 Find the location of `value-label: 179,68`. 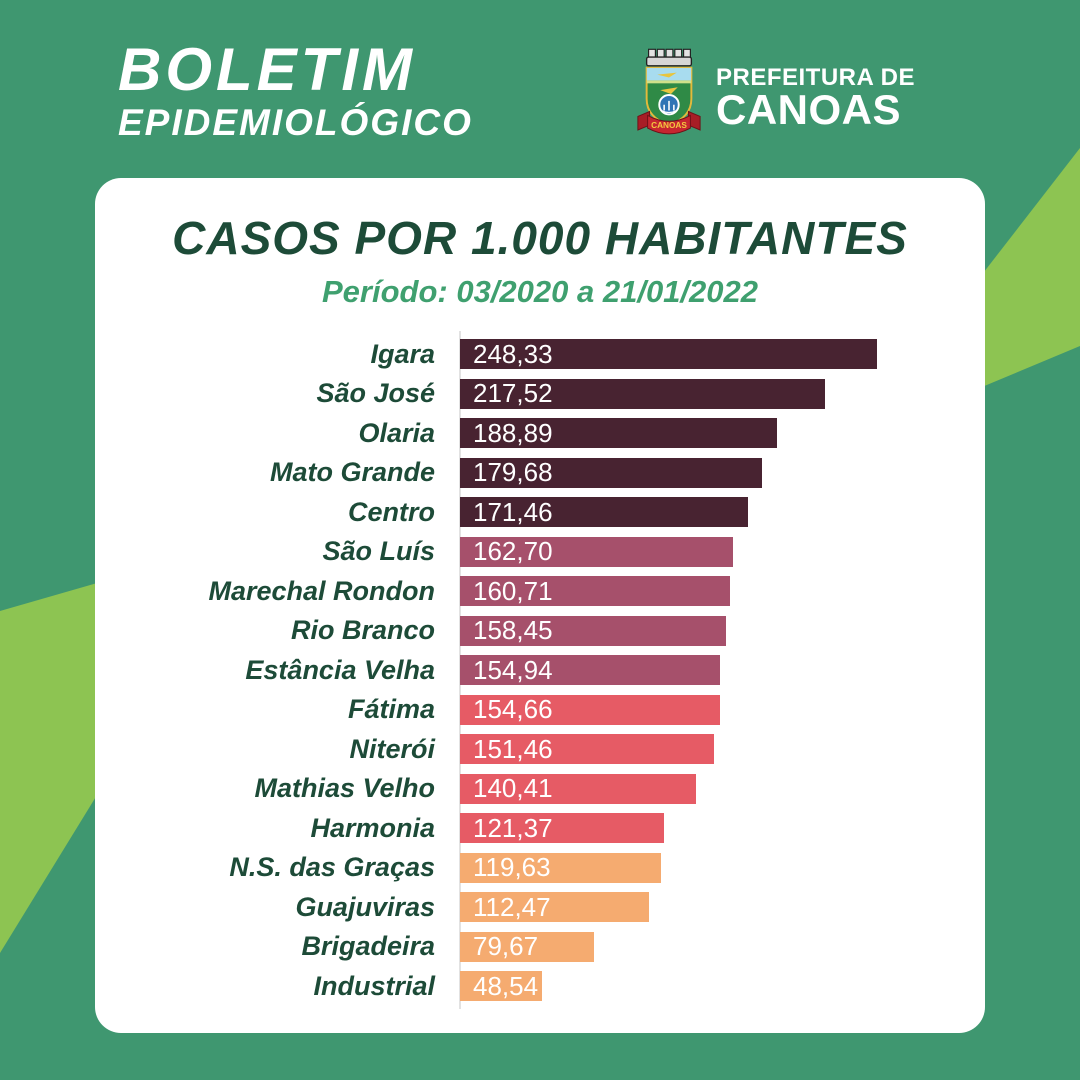

value-label: 179,68 is located at coordinates (513, 472).